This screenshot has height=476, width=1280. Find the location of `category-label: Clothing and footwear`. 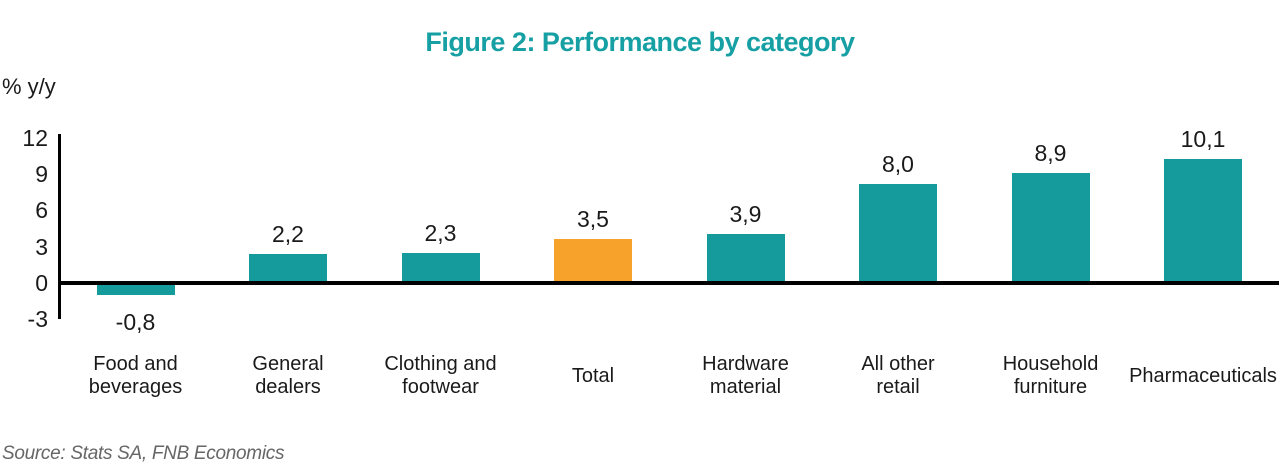

category-label: Clothing and footwear is located at coordinates (440, 375).